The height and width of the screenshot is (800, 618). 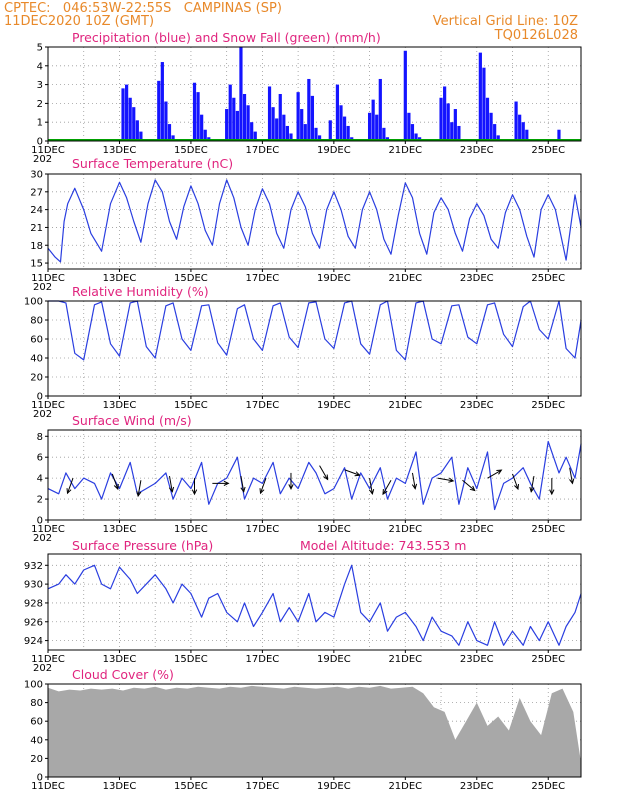 What do you see at coordinates (477, 659) in the screenshot?
I see `pressure-x-tick-label: 23DEC` at bounding box center [477, 659].